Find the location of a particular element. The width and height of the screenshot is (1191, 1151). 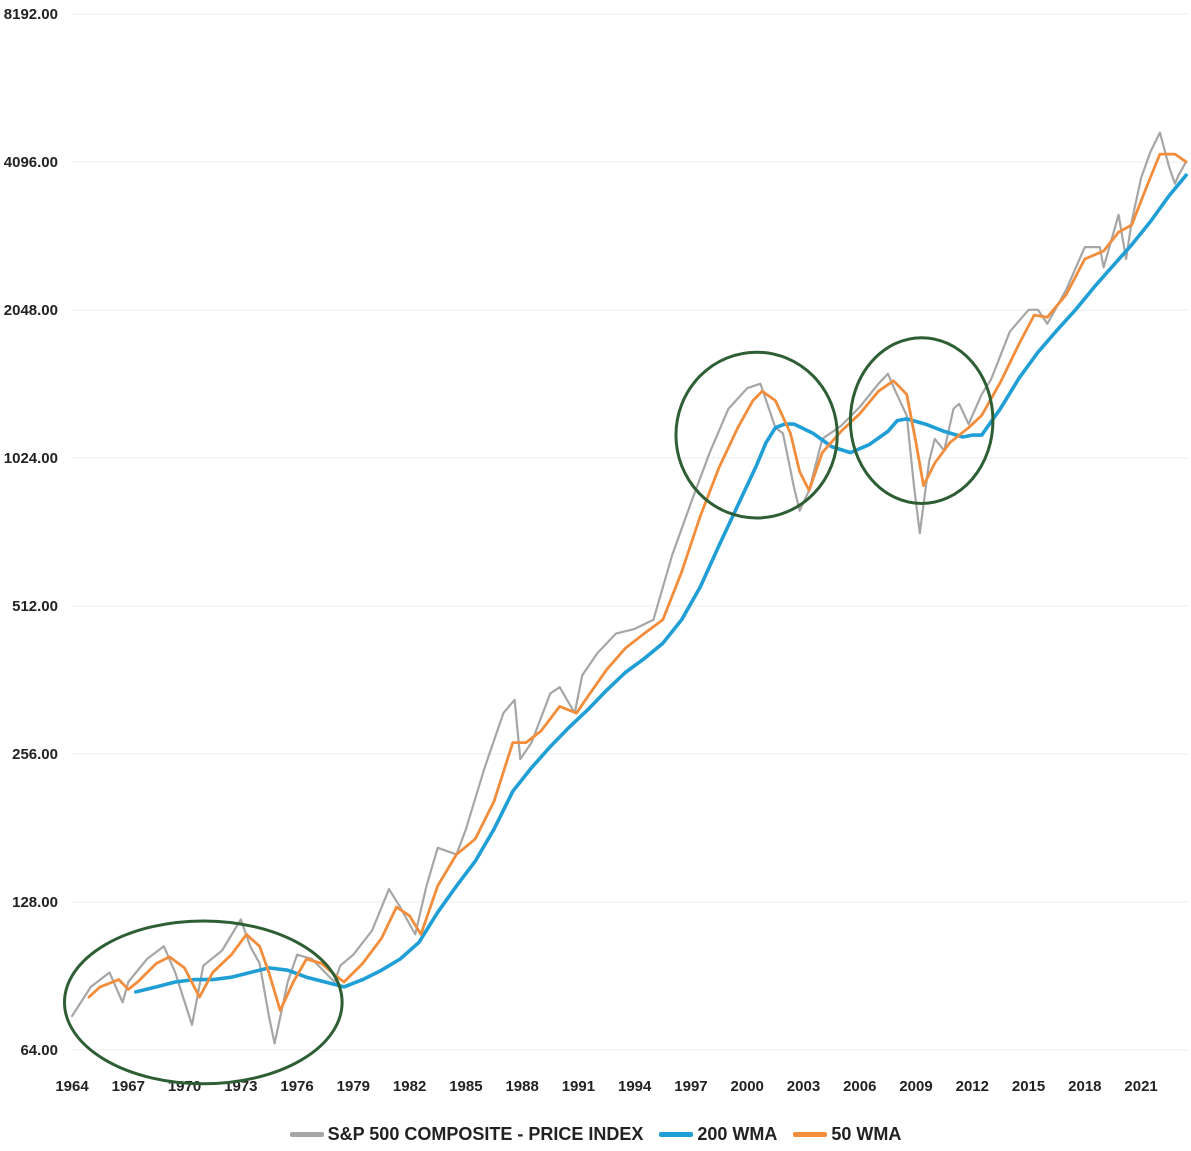

y-tick-label: 2048.00 is located at coordinates (31, 310).